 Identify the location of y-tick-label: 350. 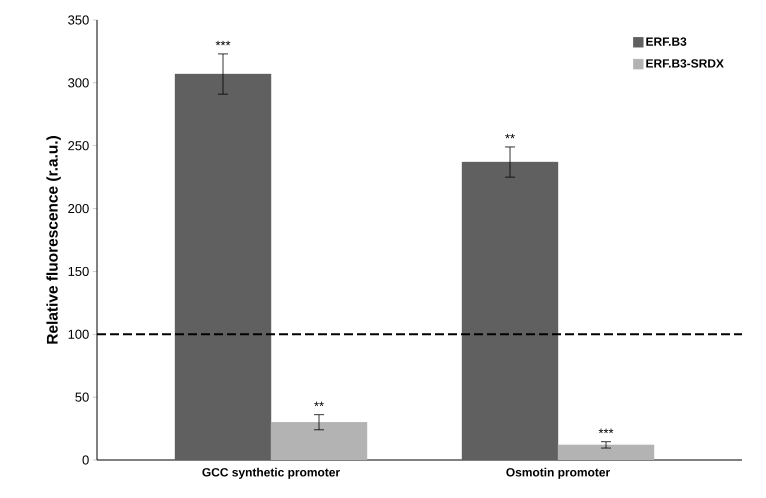
(78, 20).